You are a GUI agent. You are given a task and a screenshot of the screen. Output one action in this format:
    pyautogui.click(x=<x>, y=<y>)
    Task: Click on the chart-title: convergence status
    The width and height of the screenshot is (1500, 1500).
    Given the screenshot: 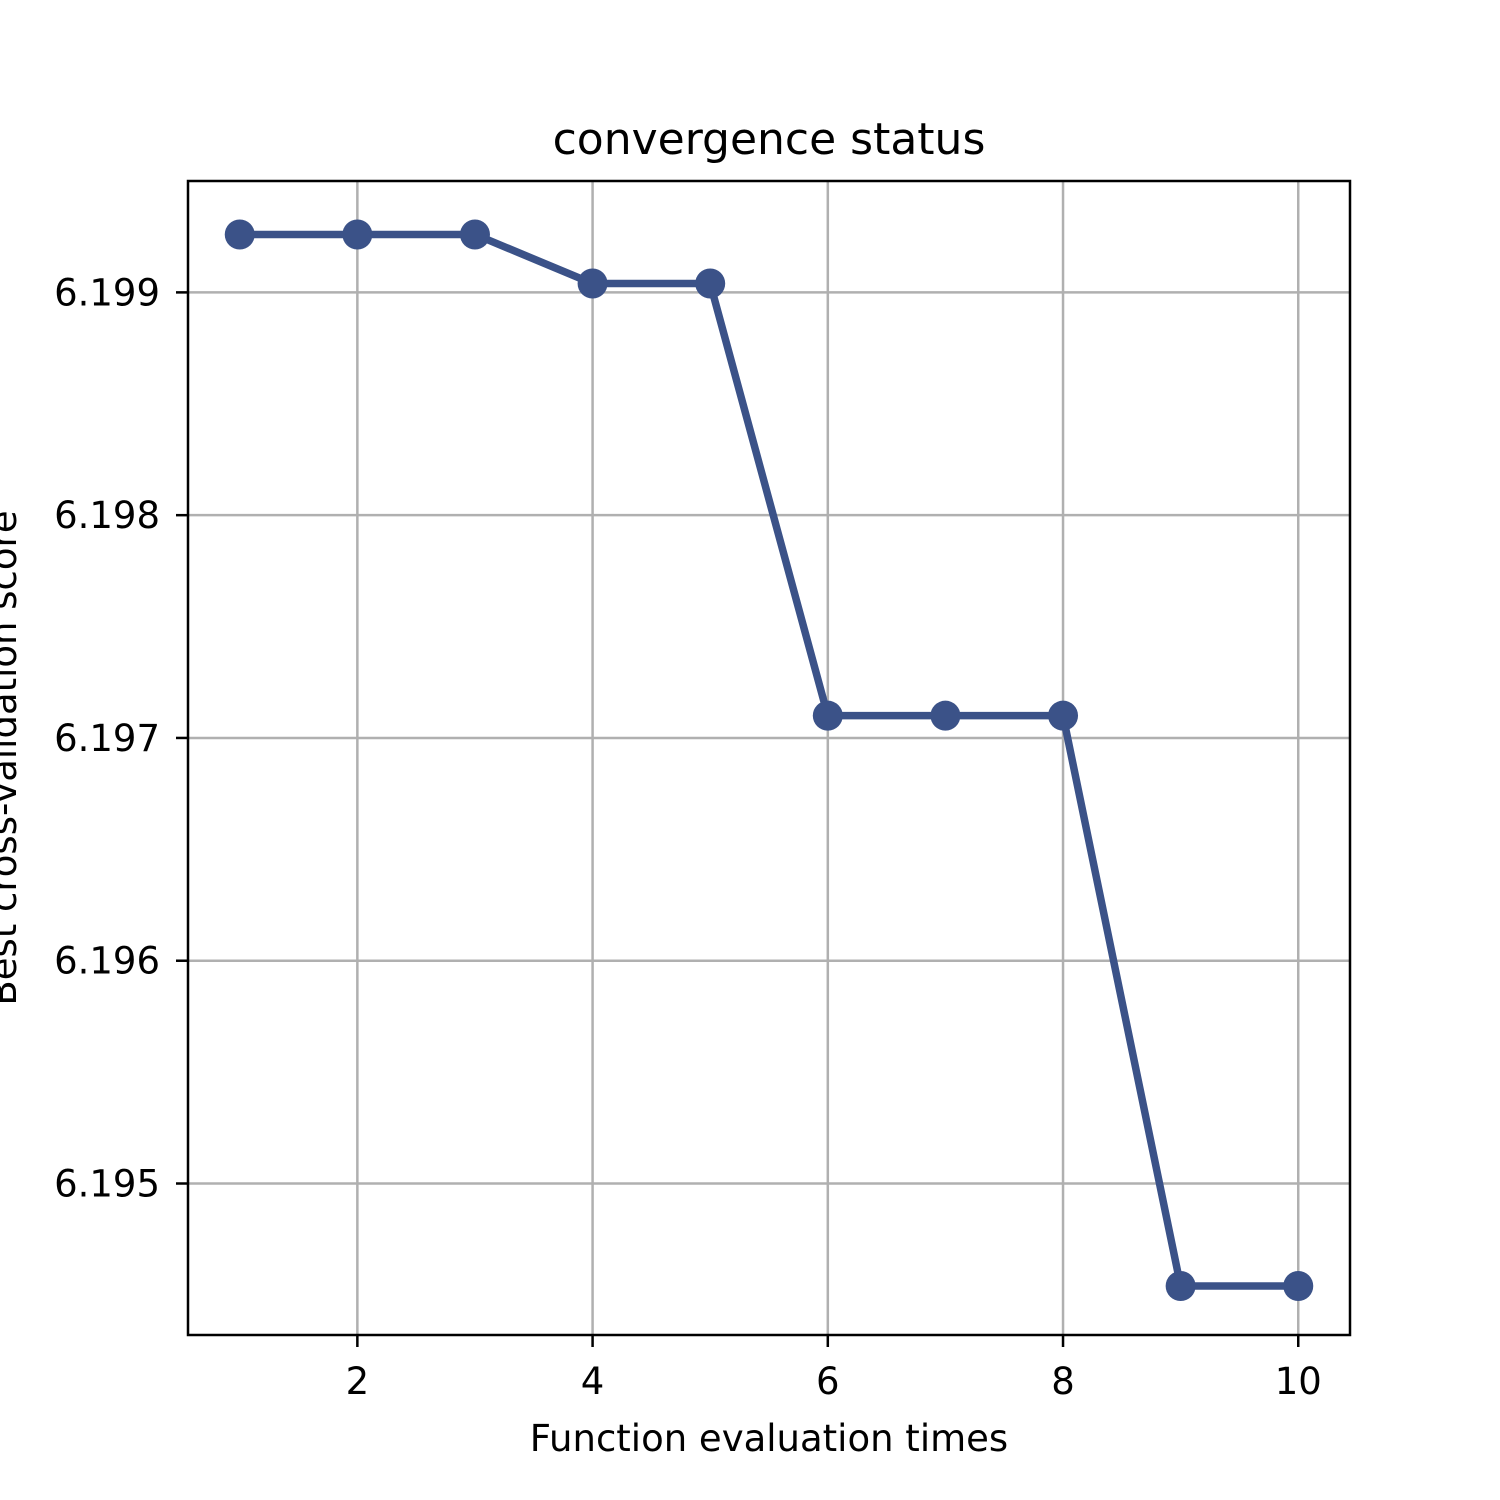 What is the action you would take?
    pyautogui.click(x=769, y=139)
    